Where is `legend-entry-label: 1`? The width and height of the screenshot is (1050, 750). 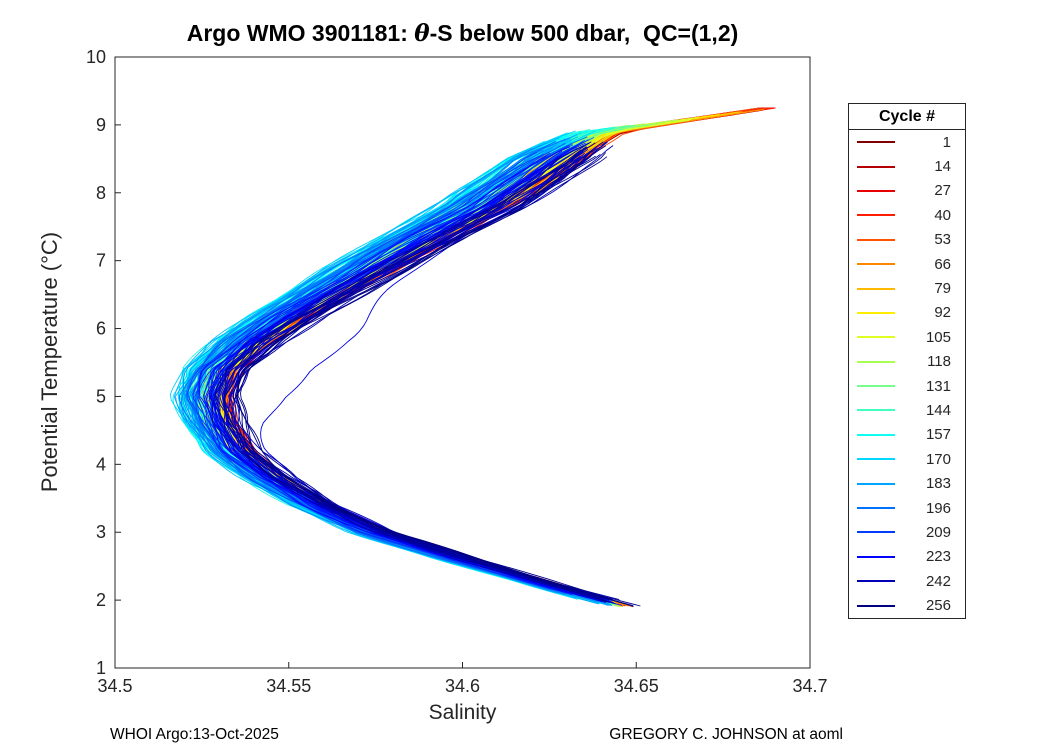 legend-entry-label: 1 is located at coordinates (946, 142).